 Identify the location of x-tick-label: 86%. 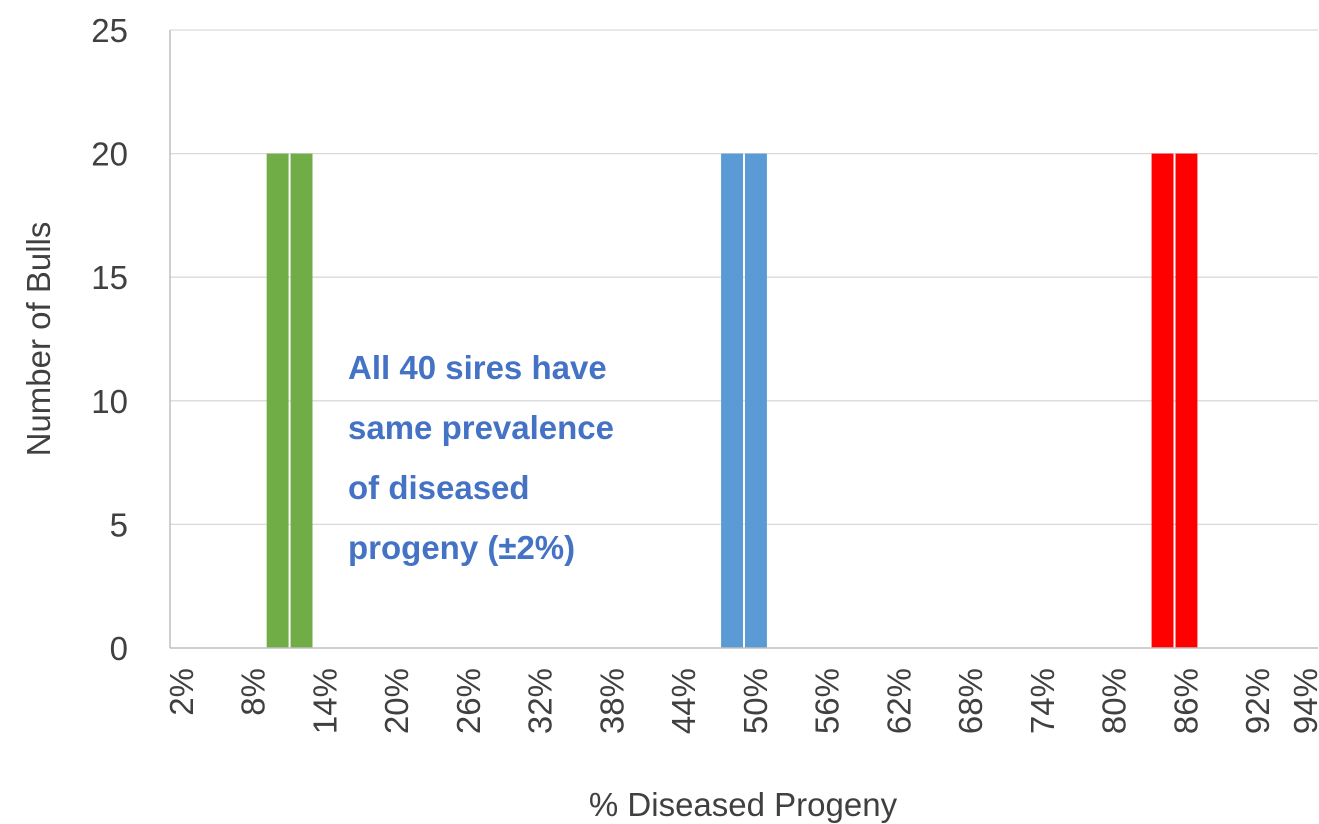
(1185, 701).